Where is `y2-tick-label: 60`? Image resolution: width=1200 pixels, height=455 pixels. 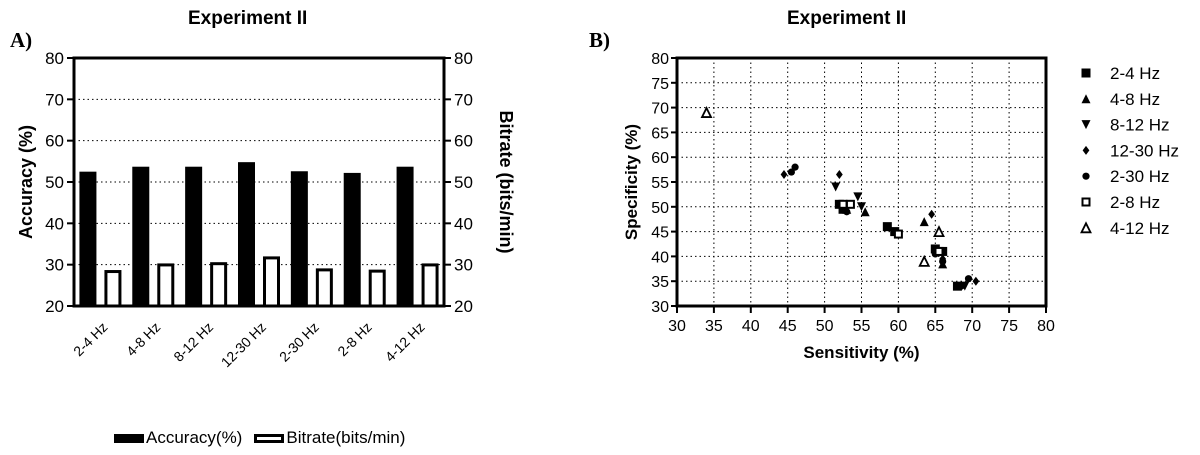 y2-tick-label: 60 is located at coordinates (463, 141).